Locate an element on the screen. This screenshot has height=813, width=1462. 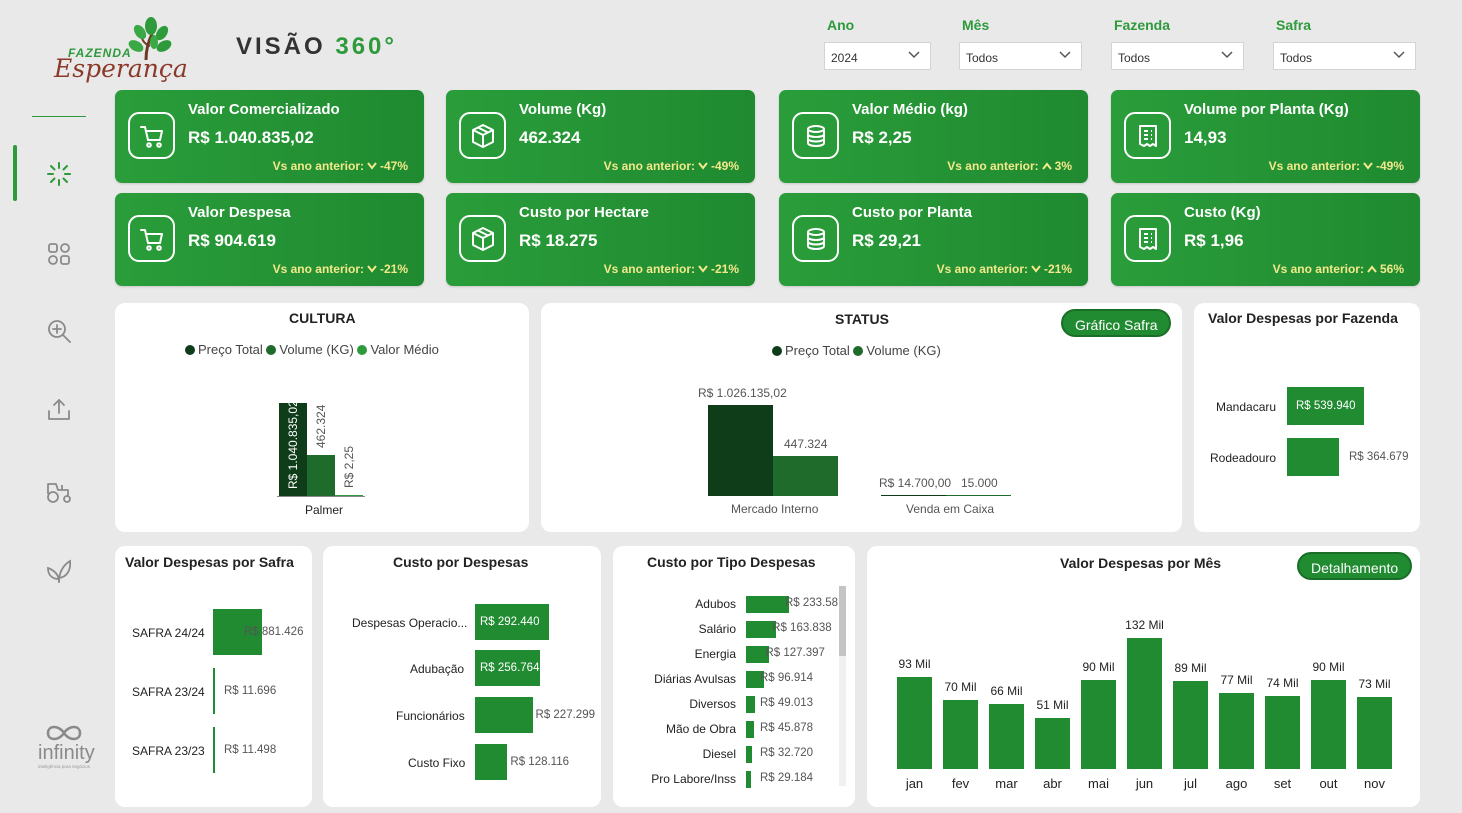
grafico-safra-button: Gráfico Safra is located at coordinates (1116, 323).